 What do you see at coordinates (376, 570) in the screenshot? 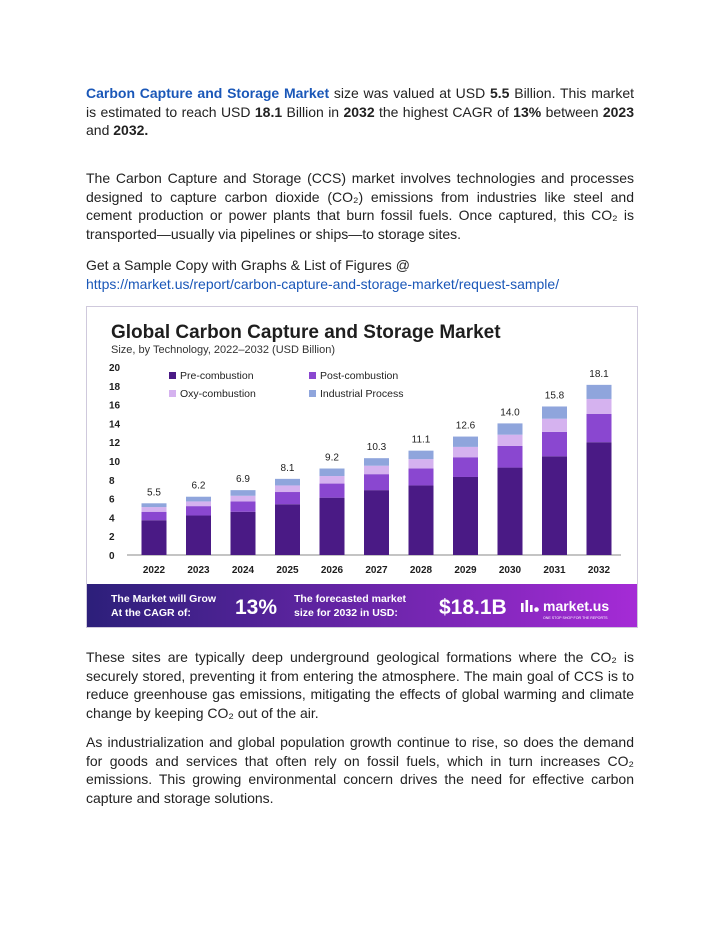
I see `x-tick-label: 2027` at bounding box center [376, 570].